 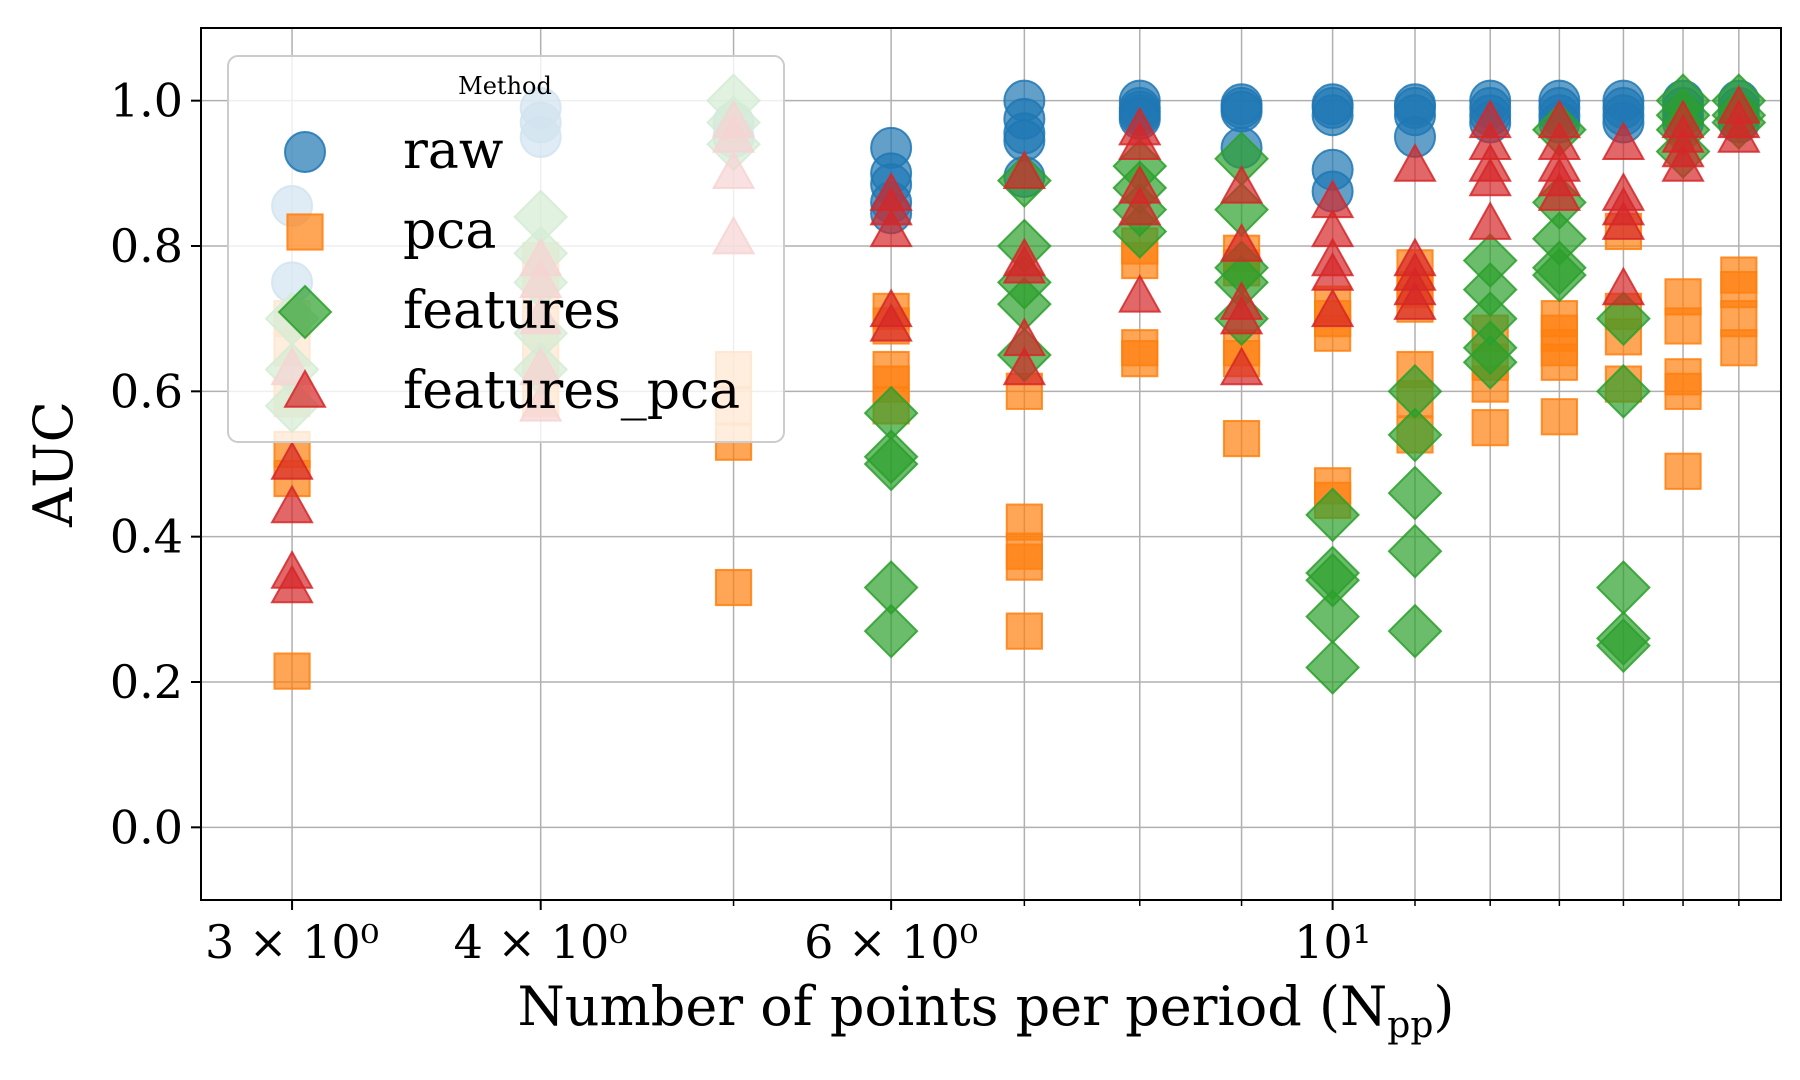 I want to click on x-tick-label: 4 × 10⁰, so click(x=541, y=942).